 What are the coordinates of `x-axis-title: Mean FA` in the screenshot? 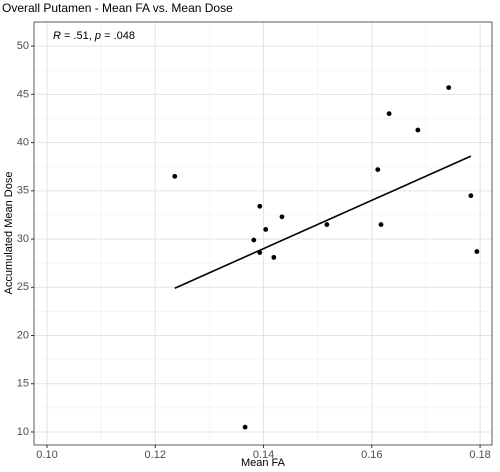 It's located at (263, 463).